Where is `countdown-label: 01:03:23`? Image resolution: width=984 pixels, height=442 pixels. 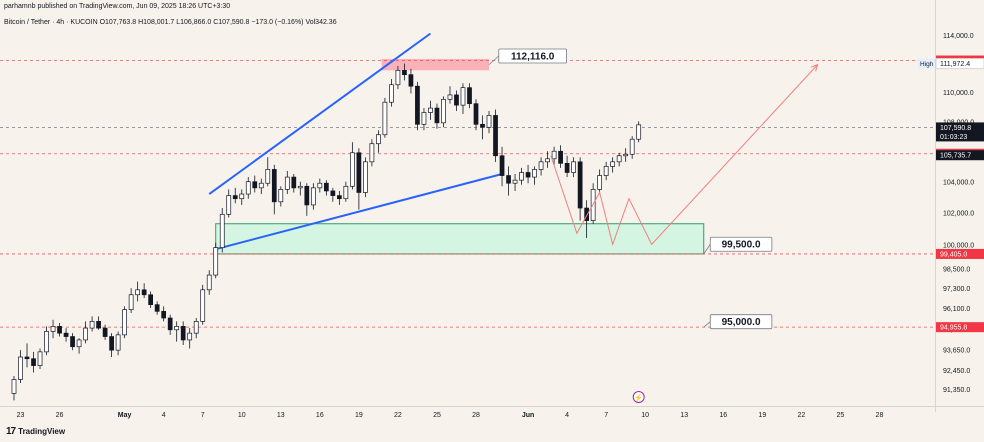 countdown-label: 01:03:23 is located at coordinates (953, 137).